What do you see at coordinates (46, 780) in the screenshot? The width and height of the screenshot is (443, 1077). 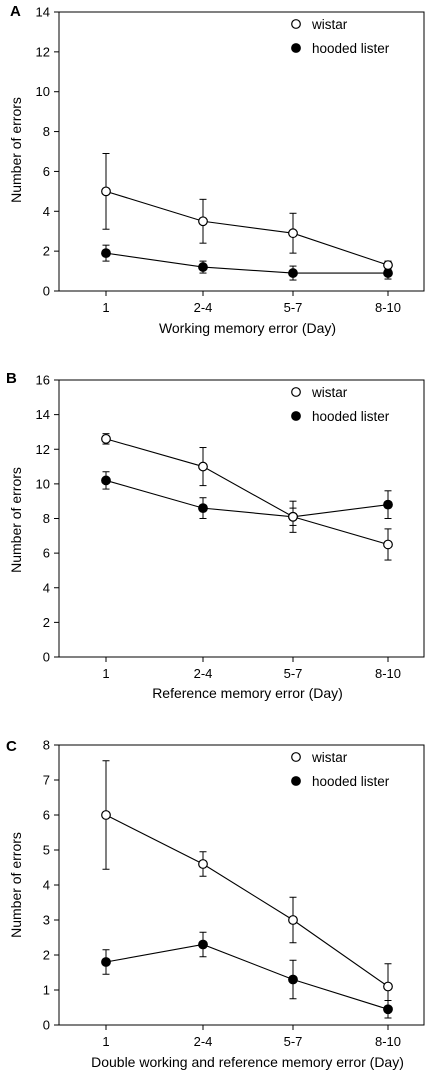 I see `y-tick-label: 7` at bounding box center [46, 780].